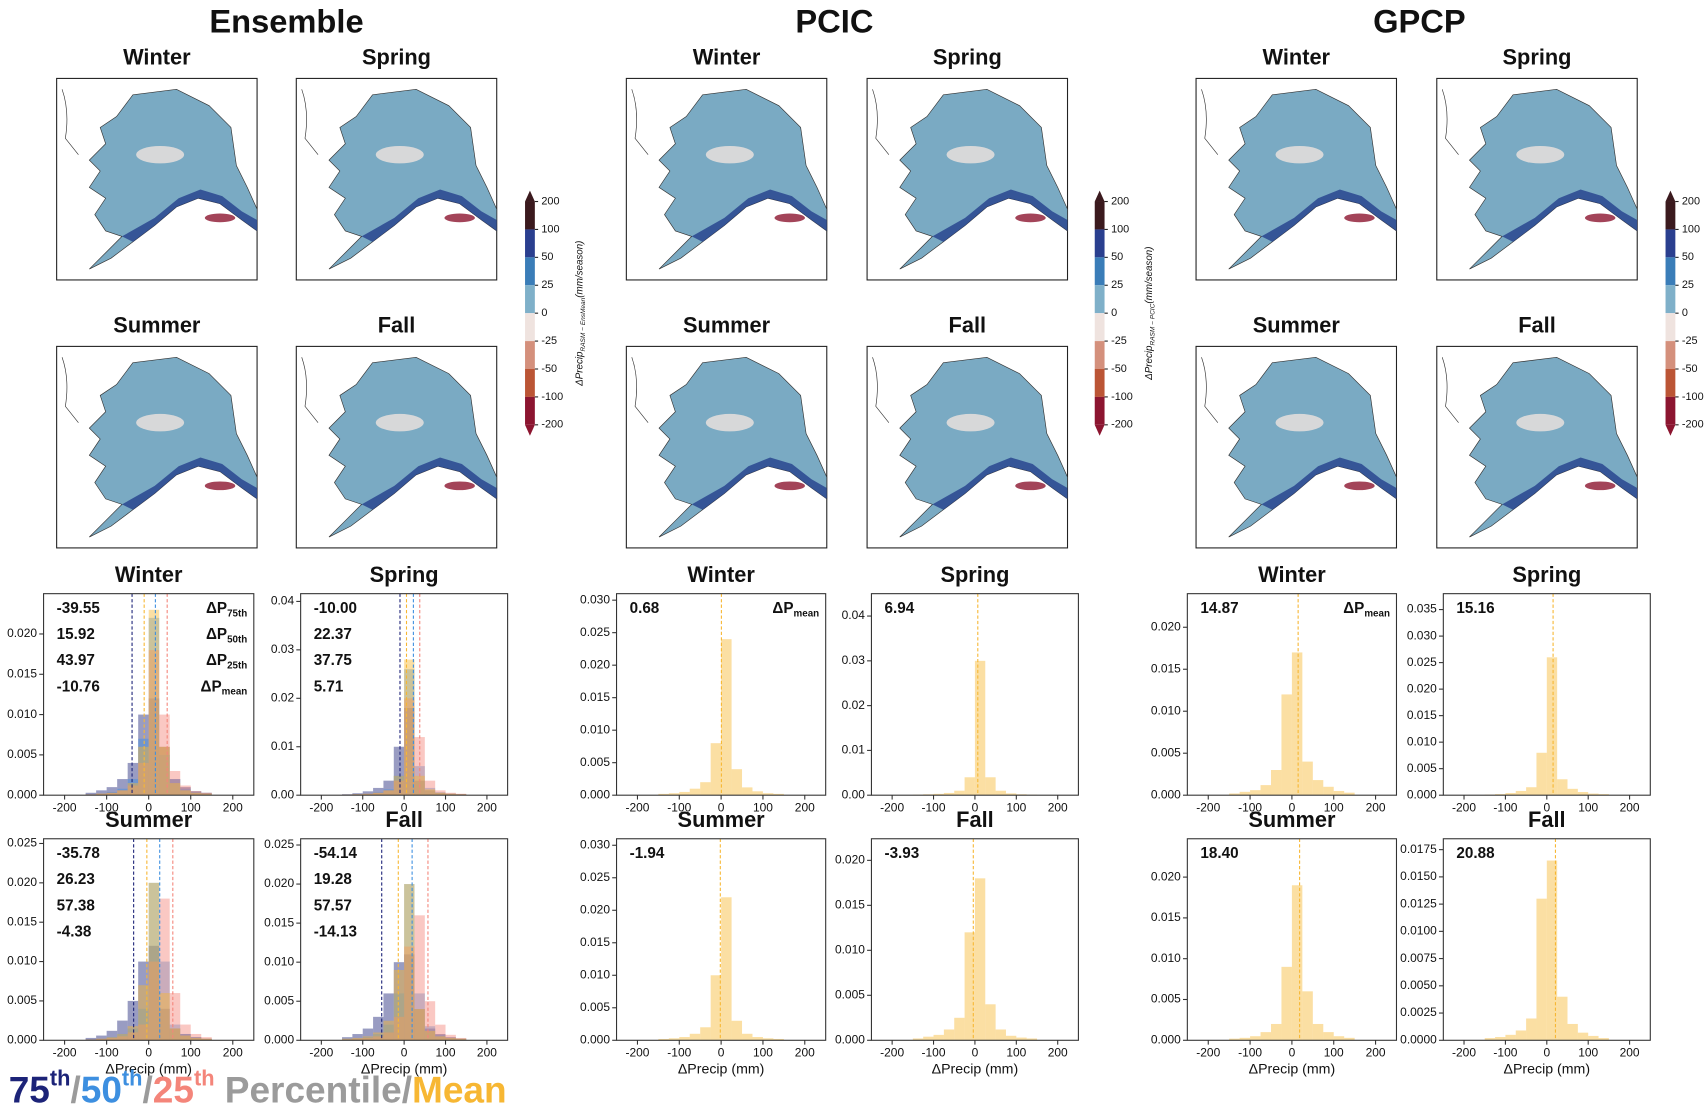 The width and height of the screenshot is (1708, 1109). What do you see at coordinates (1149, 363) in the screenshot?
I see `colorbar-label-main: ΔPrecip` at bounding box center [1149, 363].